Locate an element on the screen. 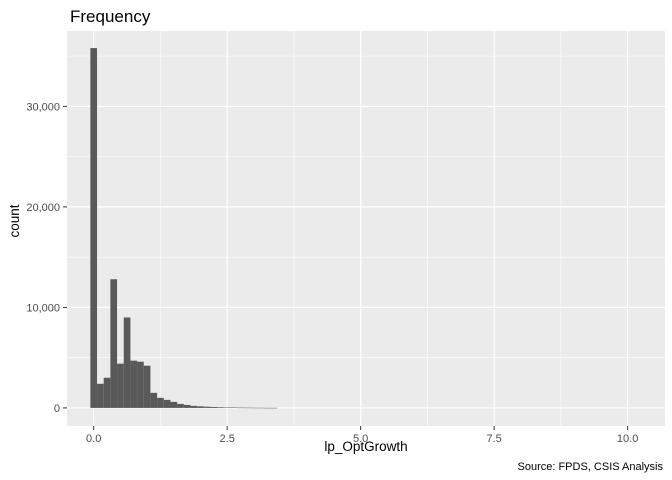  x-tick-label: 2.5 is located at coordinates (227, 439).